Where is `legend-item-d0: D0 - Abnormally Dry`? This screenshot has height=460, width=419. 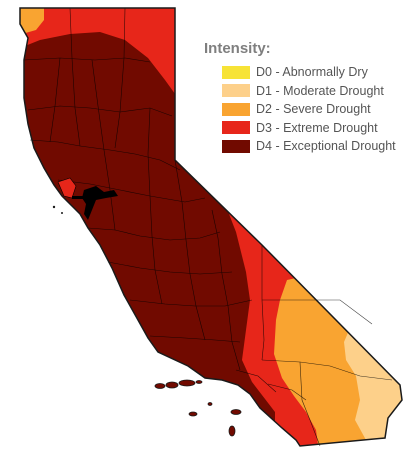
legend-item-d0: D0 - Abnormally Dry is located at coordinates (313, 72).